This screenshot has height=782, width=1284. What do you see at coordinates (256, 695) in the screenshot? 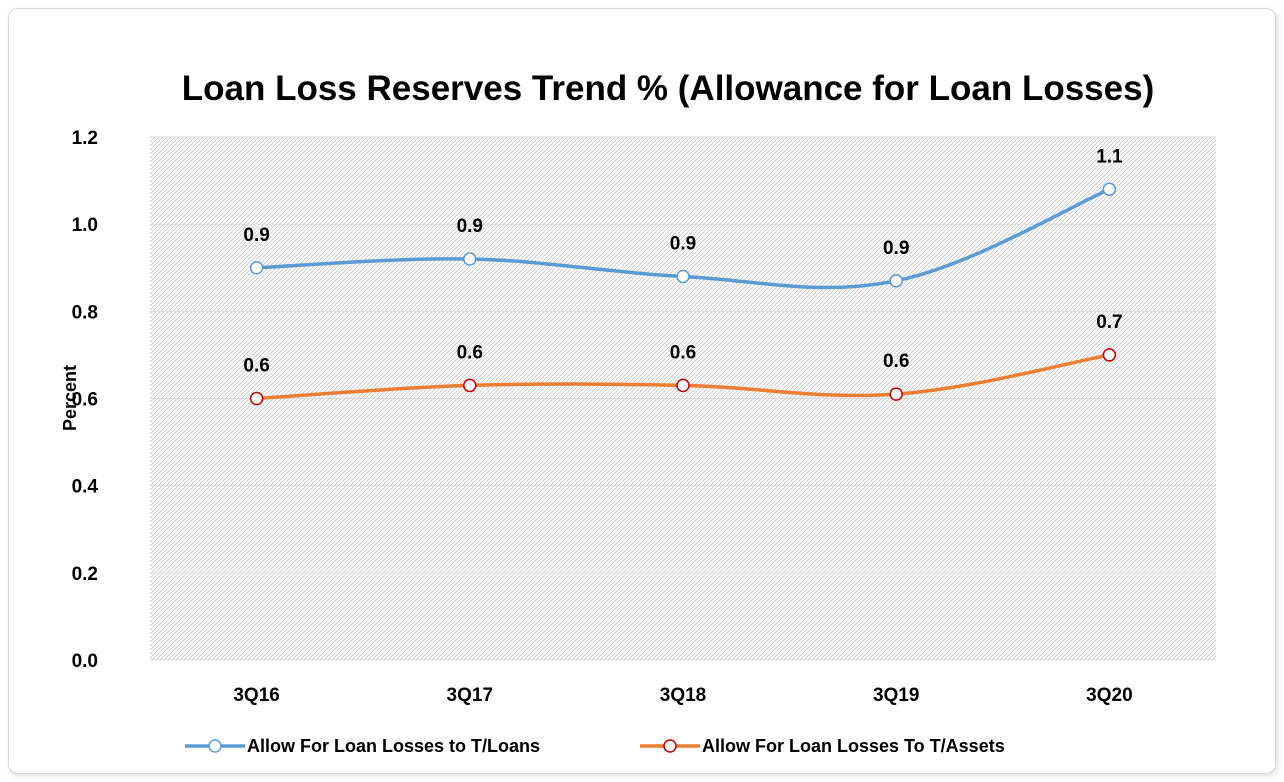
I see `x-tick-label: 3Q16` at bounding box center [256, 695].